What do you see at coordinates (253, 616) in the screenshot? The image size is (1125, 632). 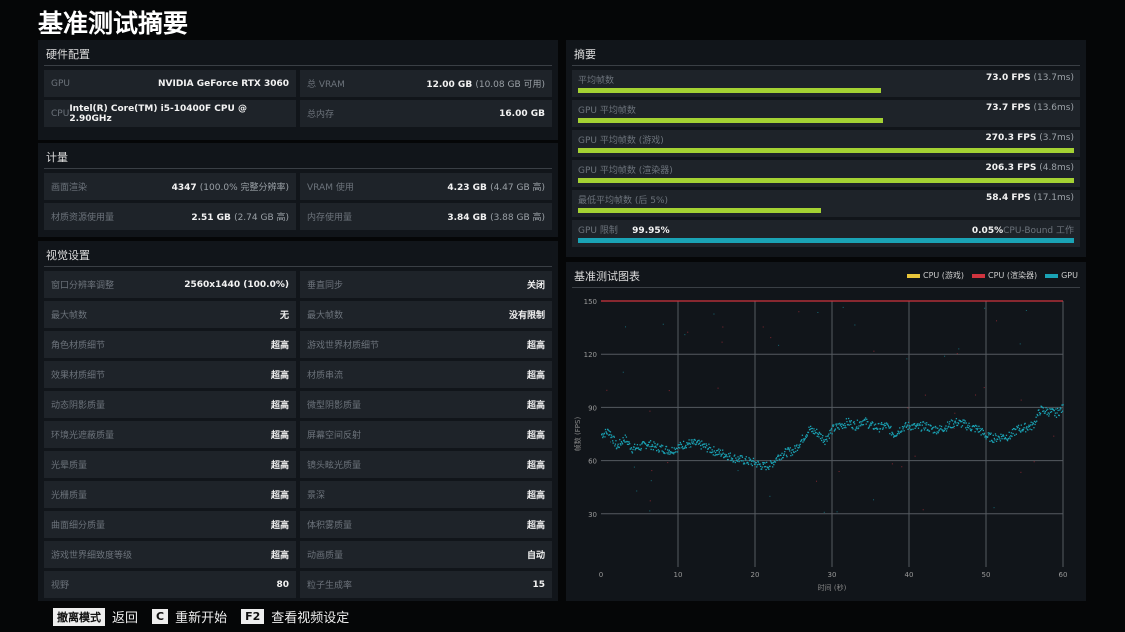 I see `hint-key: F2` at bounding box center [253, 616].